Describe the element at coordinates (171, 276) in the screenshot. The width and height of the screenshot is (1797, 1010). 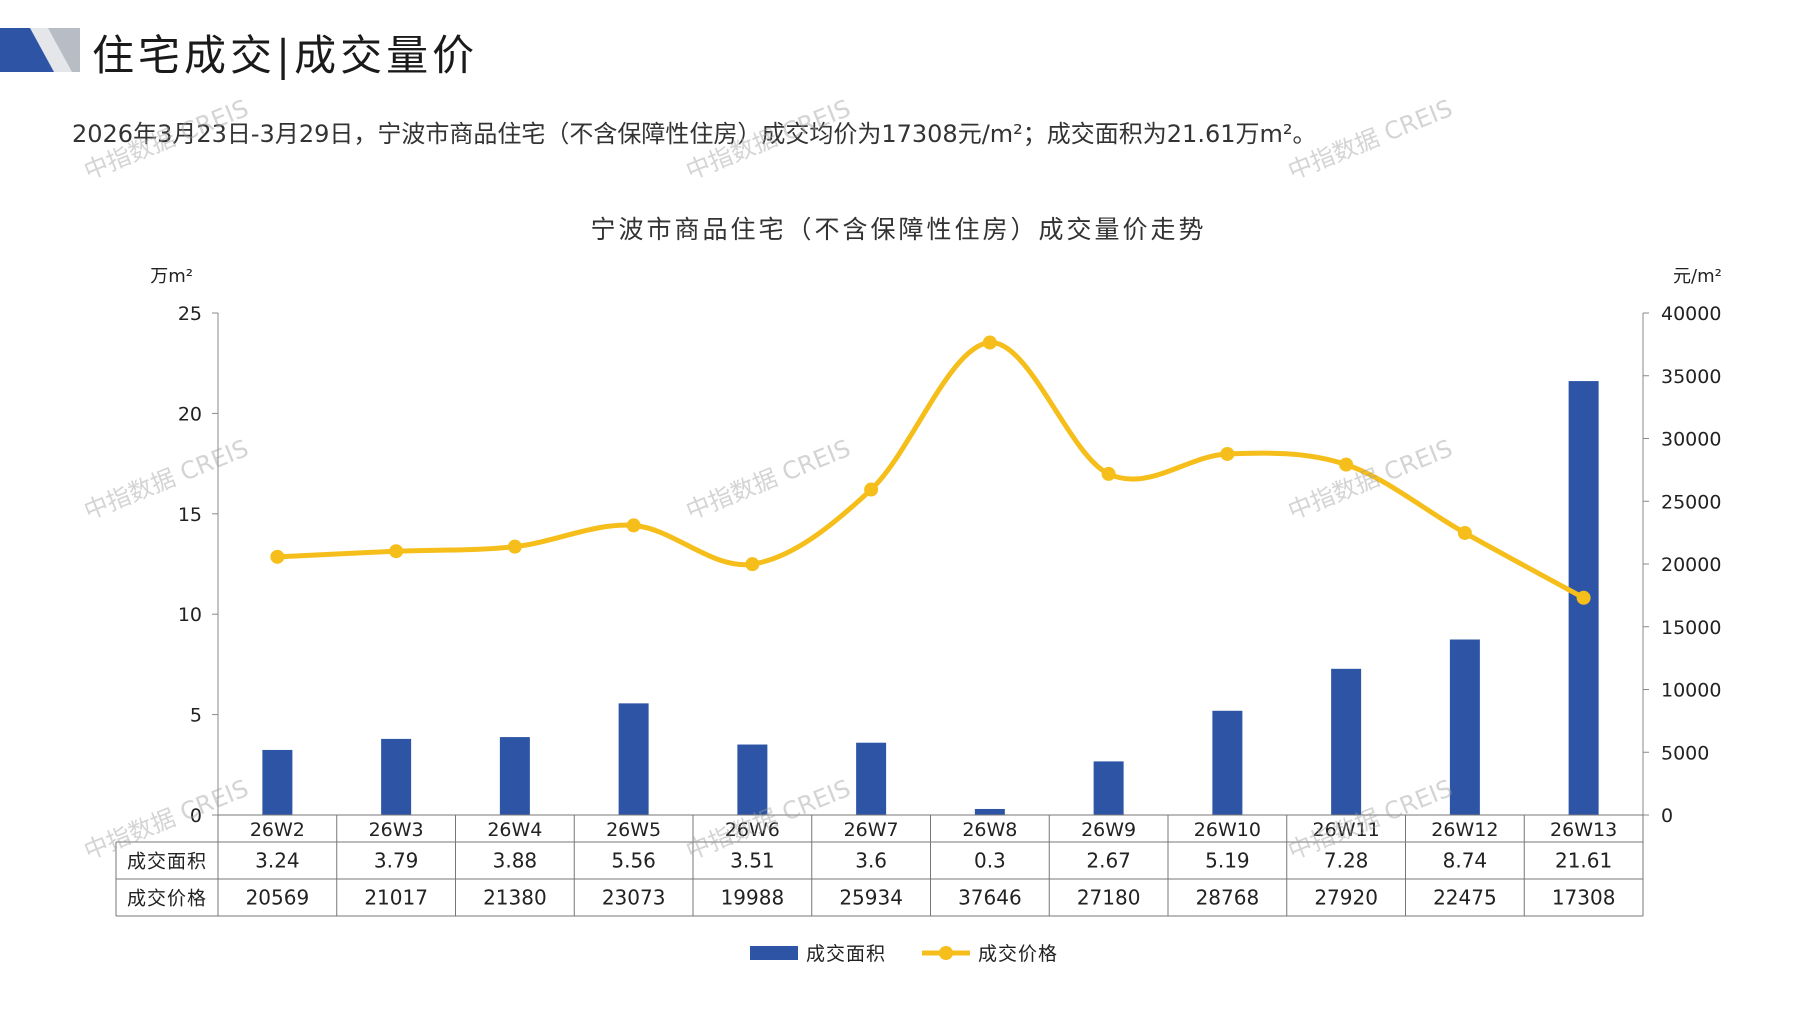
I see `y-left-axis-label: 万m²` at that location.